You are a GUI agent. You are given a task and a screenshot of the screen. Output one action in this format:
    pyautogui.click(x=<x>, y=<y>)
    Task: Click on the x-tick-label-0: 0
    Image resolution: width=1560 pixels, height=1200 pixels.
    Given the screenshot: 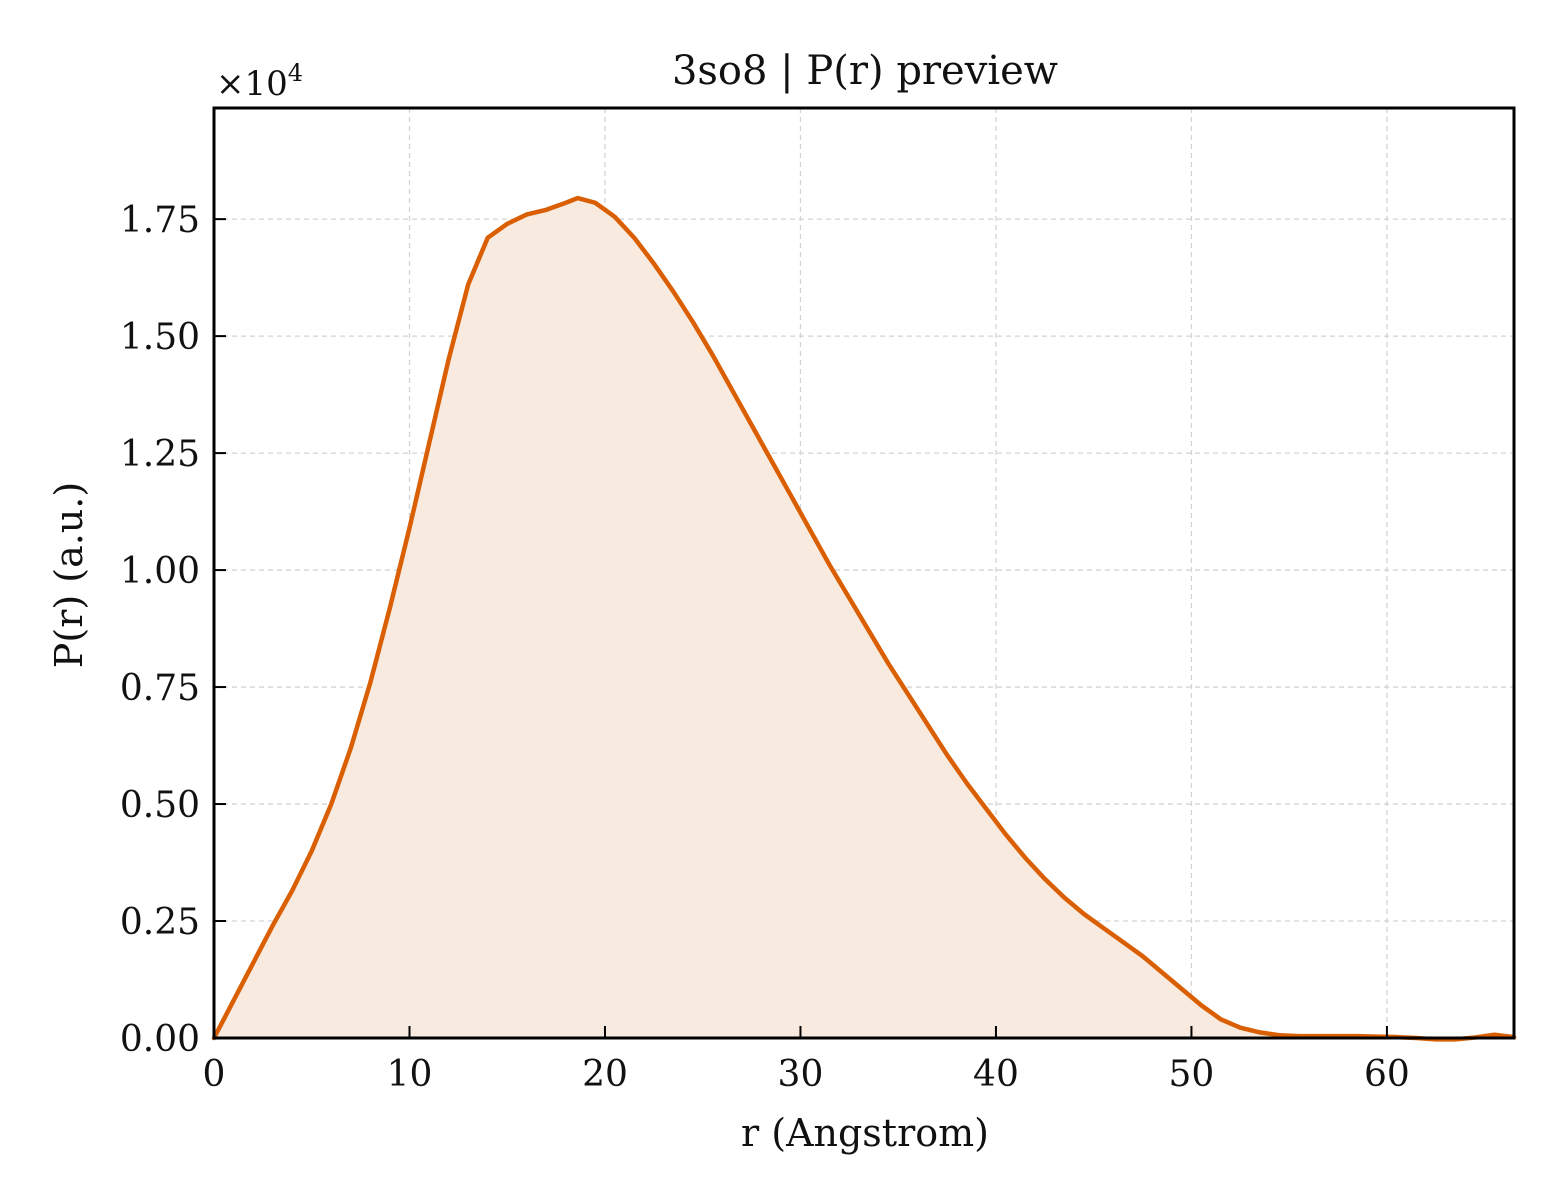 What is the action you would take?
    pyautogui.click(x=214, y=1074)
    